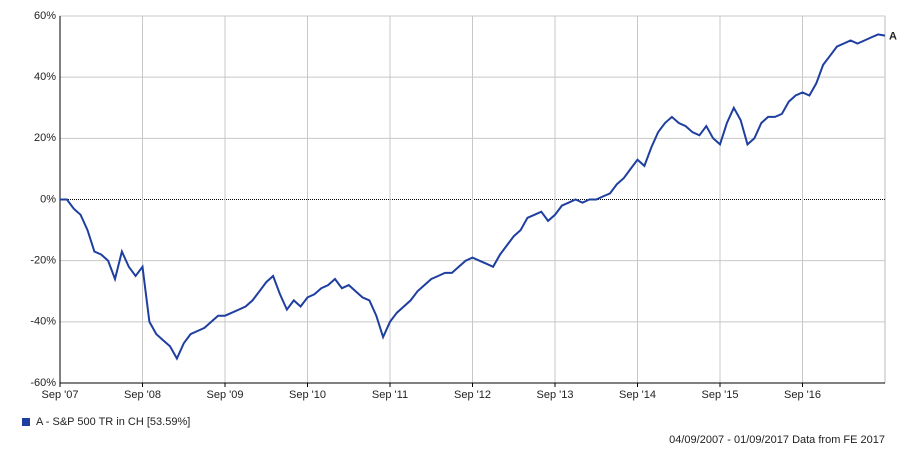  What do you see at coordinates (45, 138) in the screenshot?
I see `y-tick-label: 20%` at bounding box center [45, 138].